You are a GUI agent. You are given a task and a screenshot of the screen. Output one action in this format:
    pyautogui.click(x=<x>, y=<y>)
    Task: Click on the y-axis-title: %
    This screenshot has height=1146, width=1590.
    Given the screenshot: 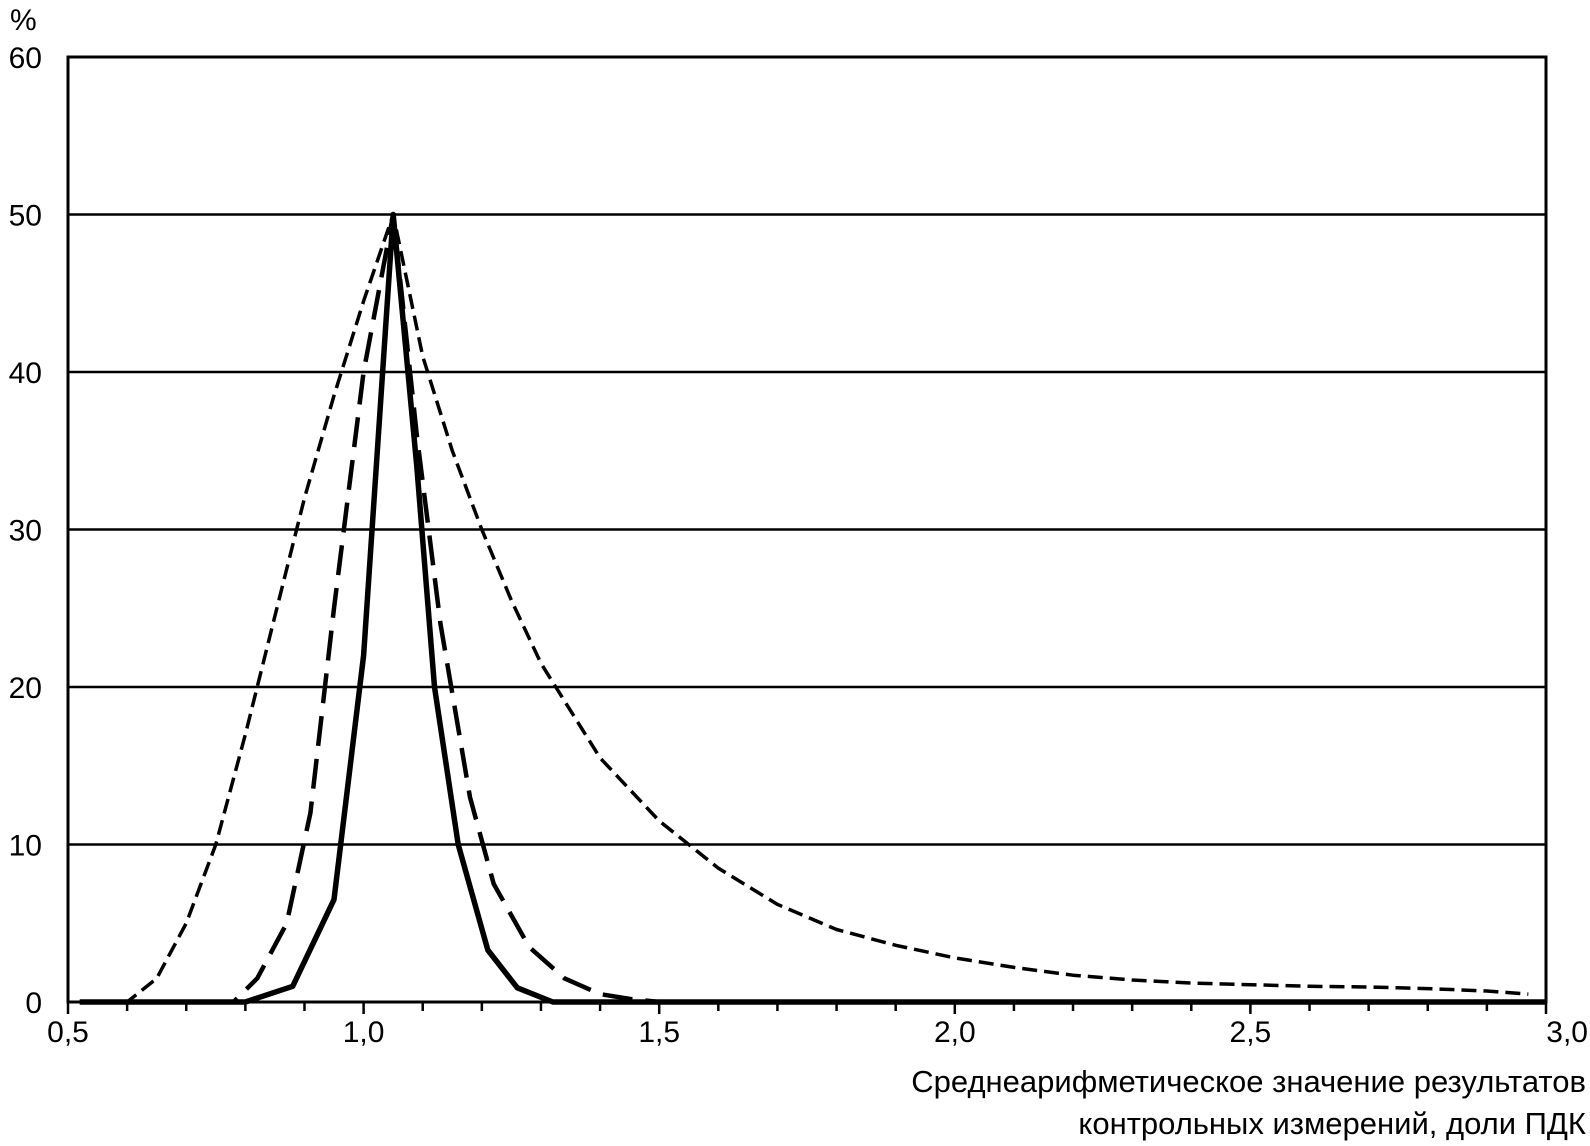 What is the action you would take?
    pyautogui.click(x=23, y=20)
    